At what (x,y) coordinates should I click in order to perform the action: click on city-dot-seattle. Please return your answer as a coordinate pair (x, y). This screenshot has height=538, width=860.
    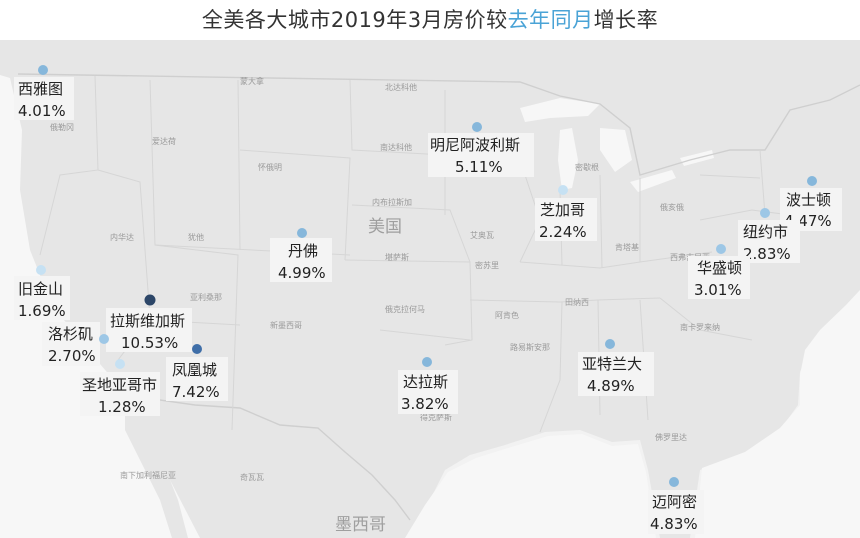
    Looking at the image, I should click on (43, 70).